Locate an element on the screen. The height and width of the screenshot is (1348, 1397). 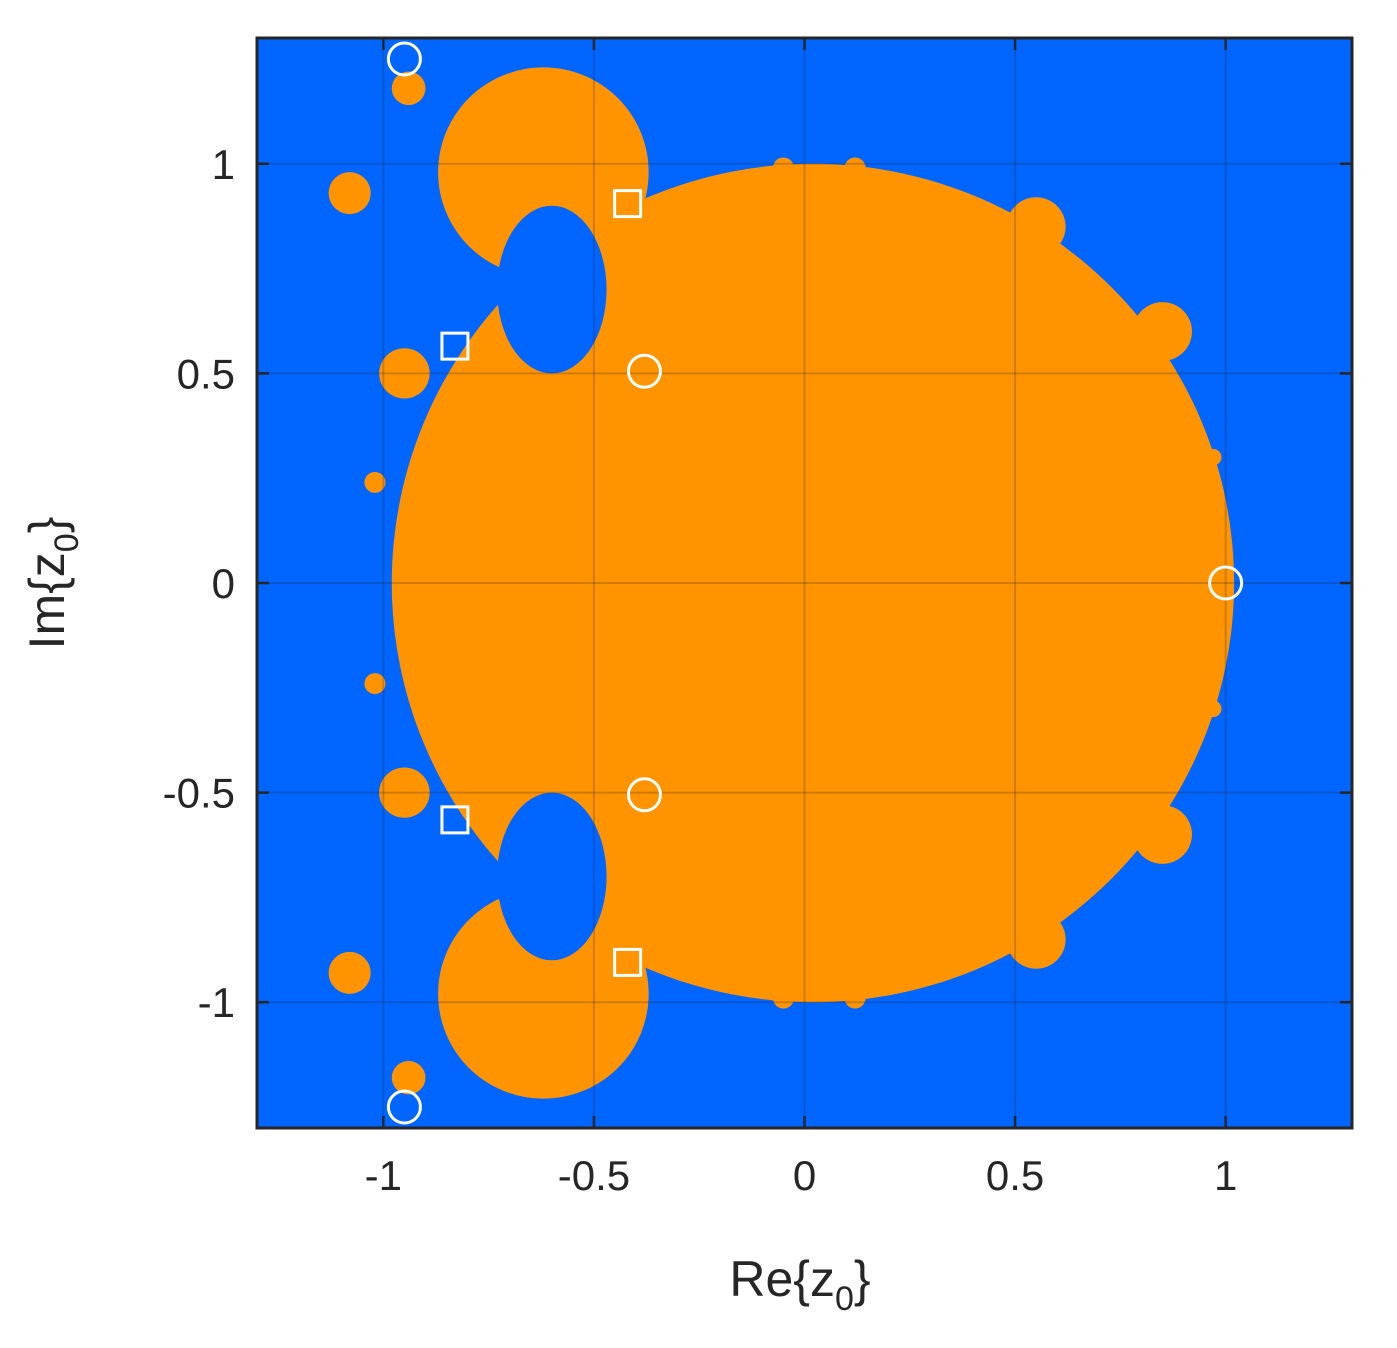
y-tick-label: -0.5 is located at coordinates (199, 793).